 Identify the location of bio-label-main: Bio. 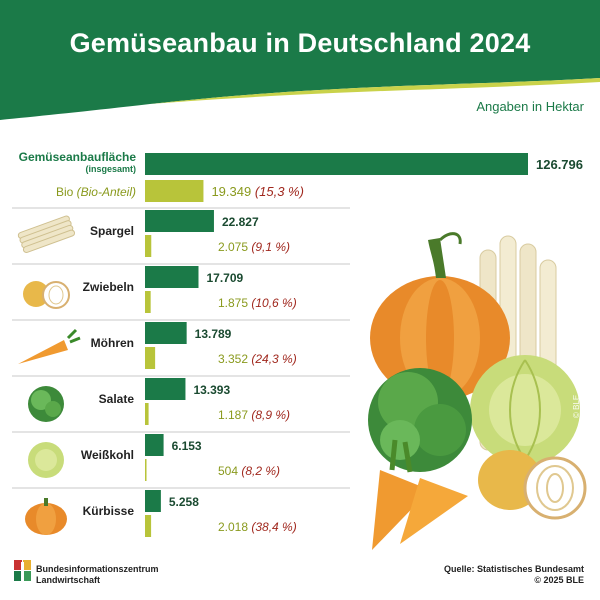
(66, 192).